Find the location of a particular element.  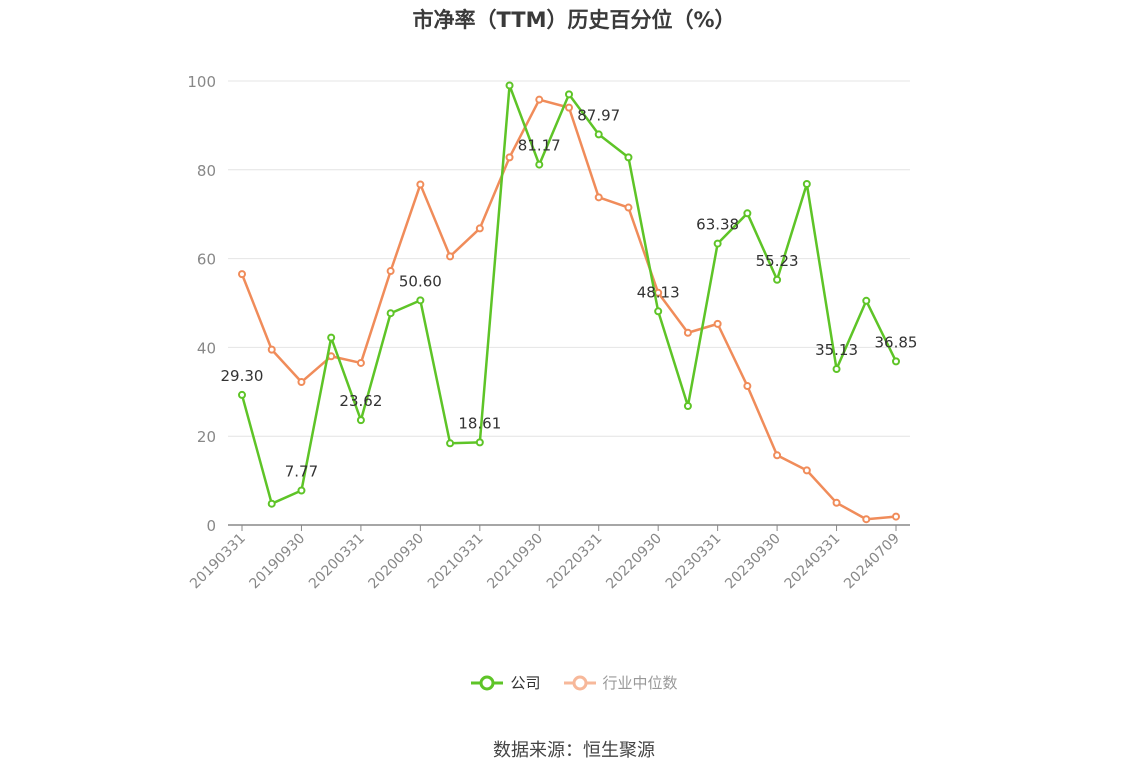

data-source: 数据来源：恒生聚源 is located at coordinates (574, 750).